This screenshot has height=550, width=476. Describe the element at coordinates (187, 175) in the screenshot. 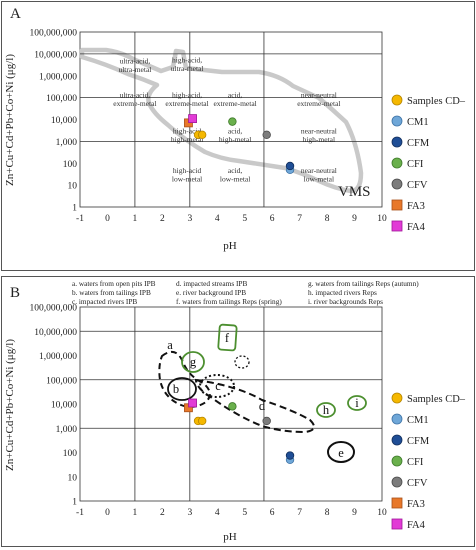

I see `region-label: high-acid low-metal` at that location.